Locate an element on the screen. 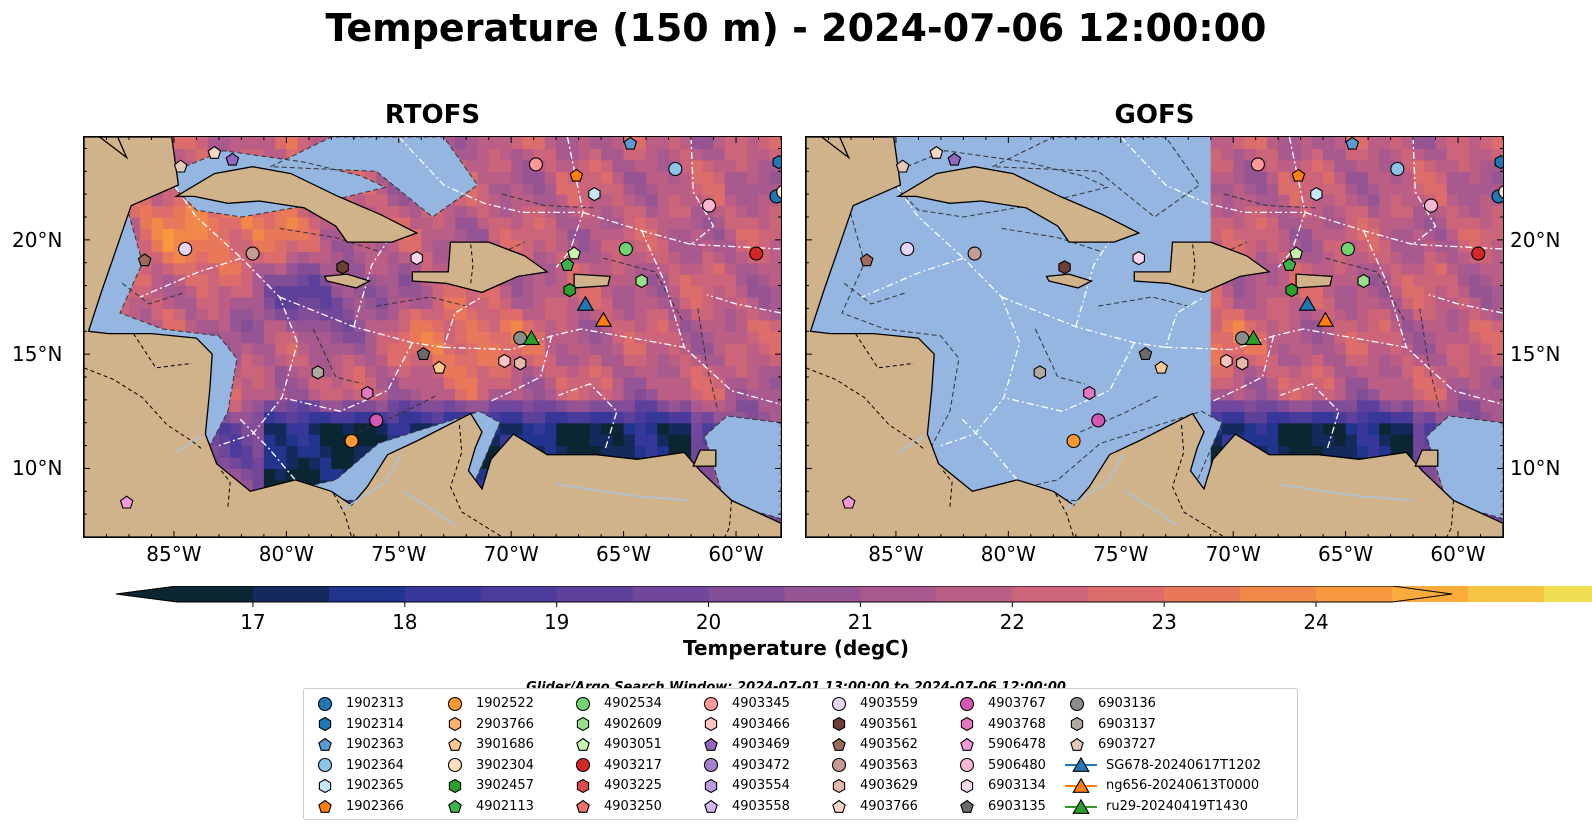 Image resolution: width=1592 pixels, height=829 pixels. legend-item: 6903135 is located at coordinates (1000, 806).